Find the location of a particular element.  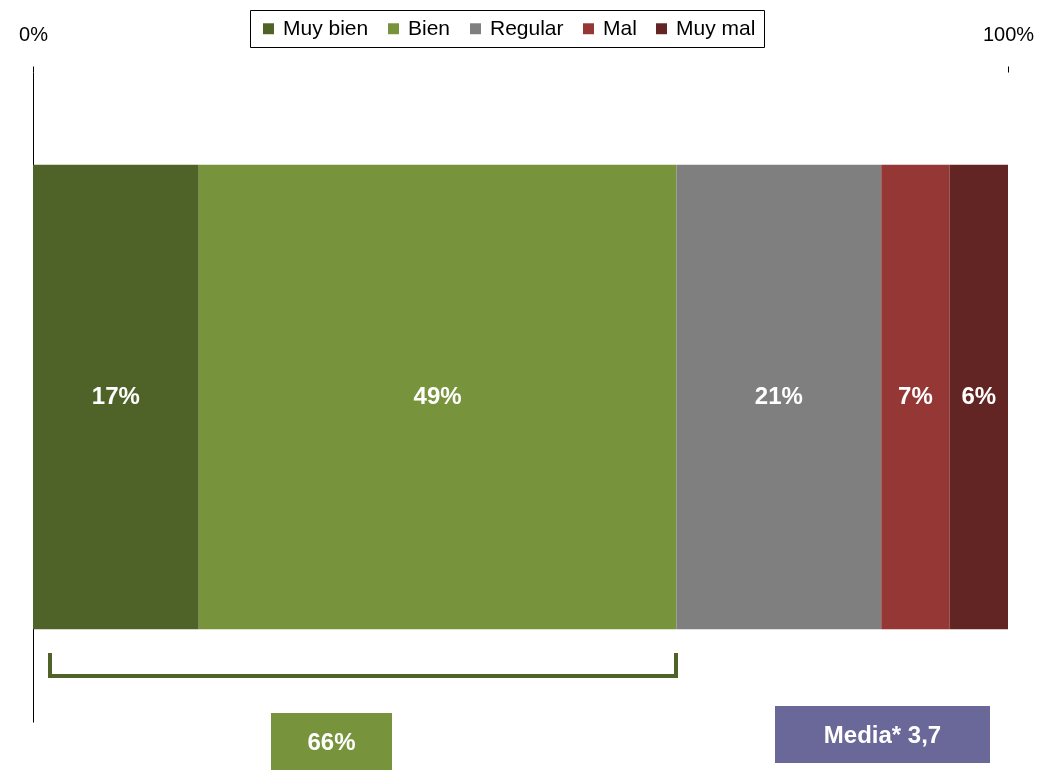

legend-label: Bien is located at coordinates (429, 27).